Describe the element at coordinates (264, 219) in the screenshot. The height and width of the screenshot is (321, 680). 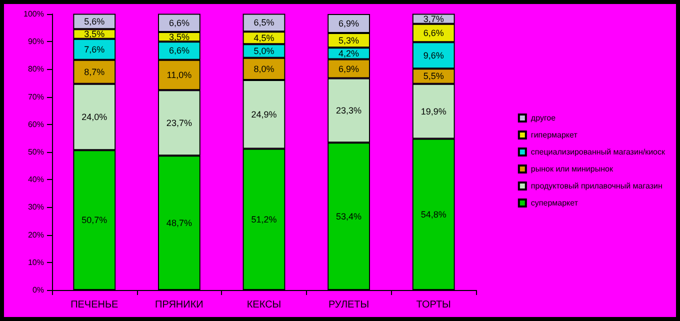
I see `data-label: 51,2%` at that location.